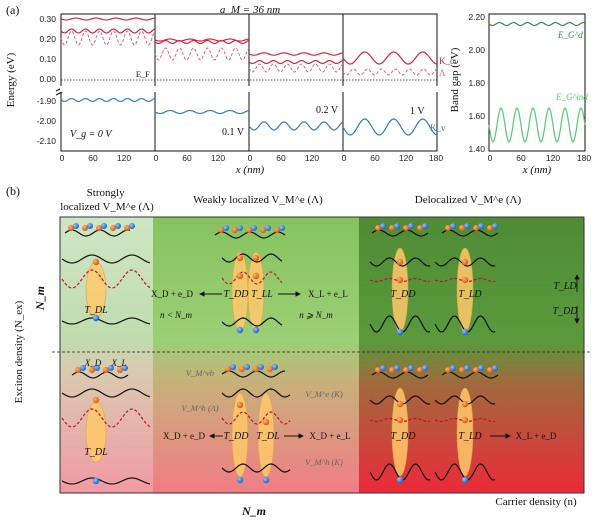 Image resolution: width=600 pixels, height=525 pixels. What do you see at coordinates (107, 200) in the screenshot?
I see `col-header-strong: Strongly localized V_M^e (Λ)` at bounding box center [107, 200].